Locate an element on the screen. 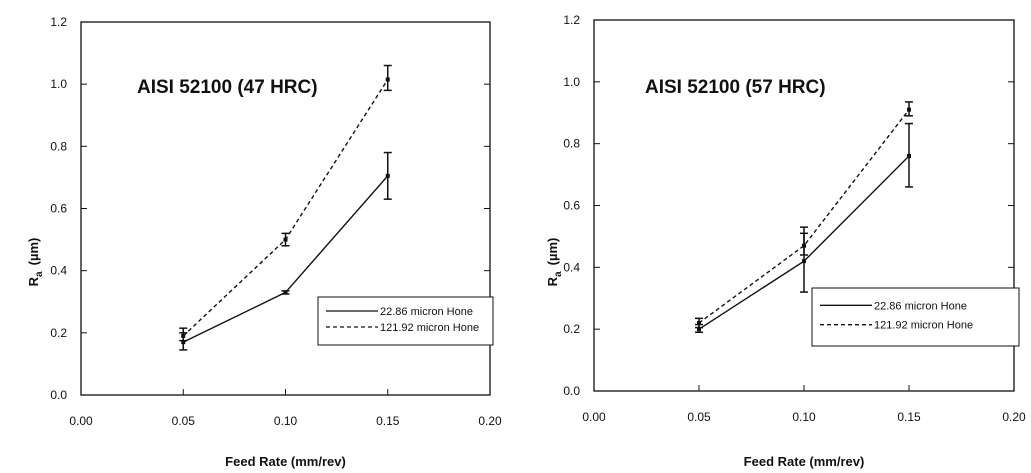  chart-annotation: AISI 52100 (47 HRC) is located at coordinates (227, 87).